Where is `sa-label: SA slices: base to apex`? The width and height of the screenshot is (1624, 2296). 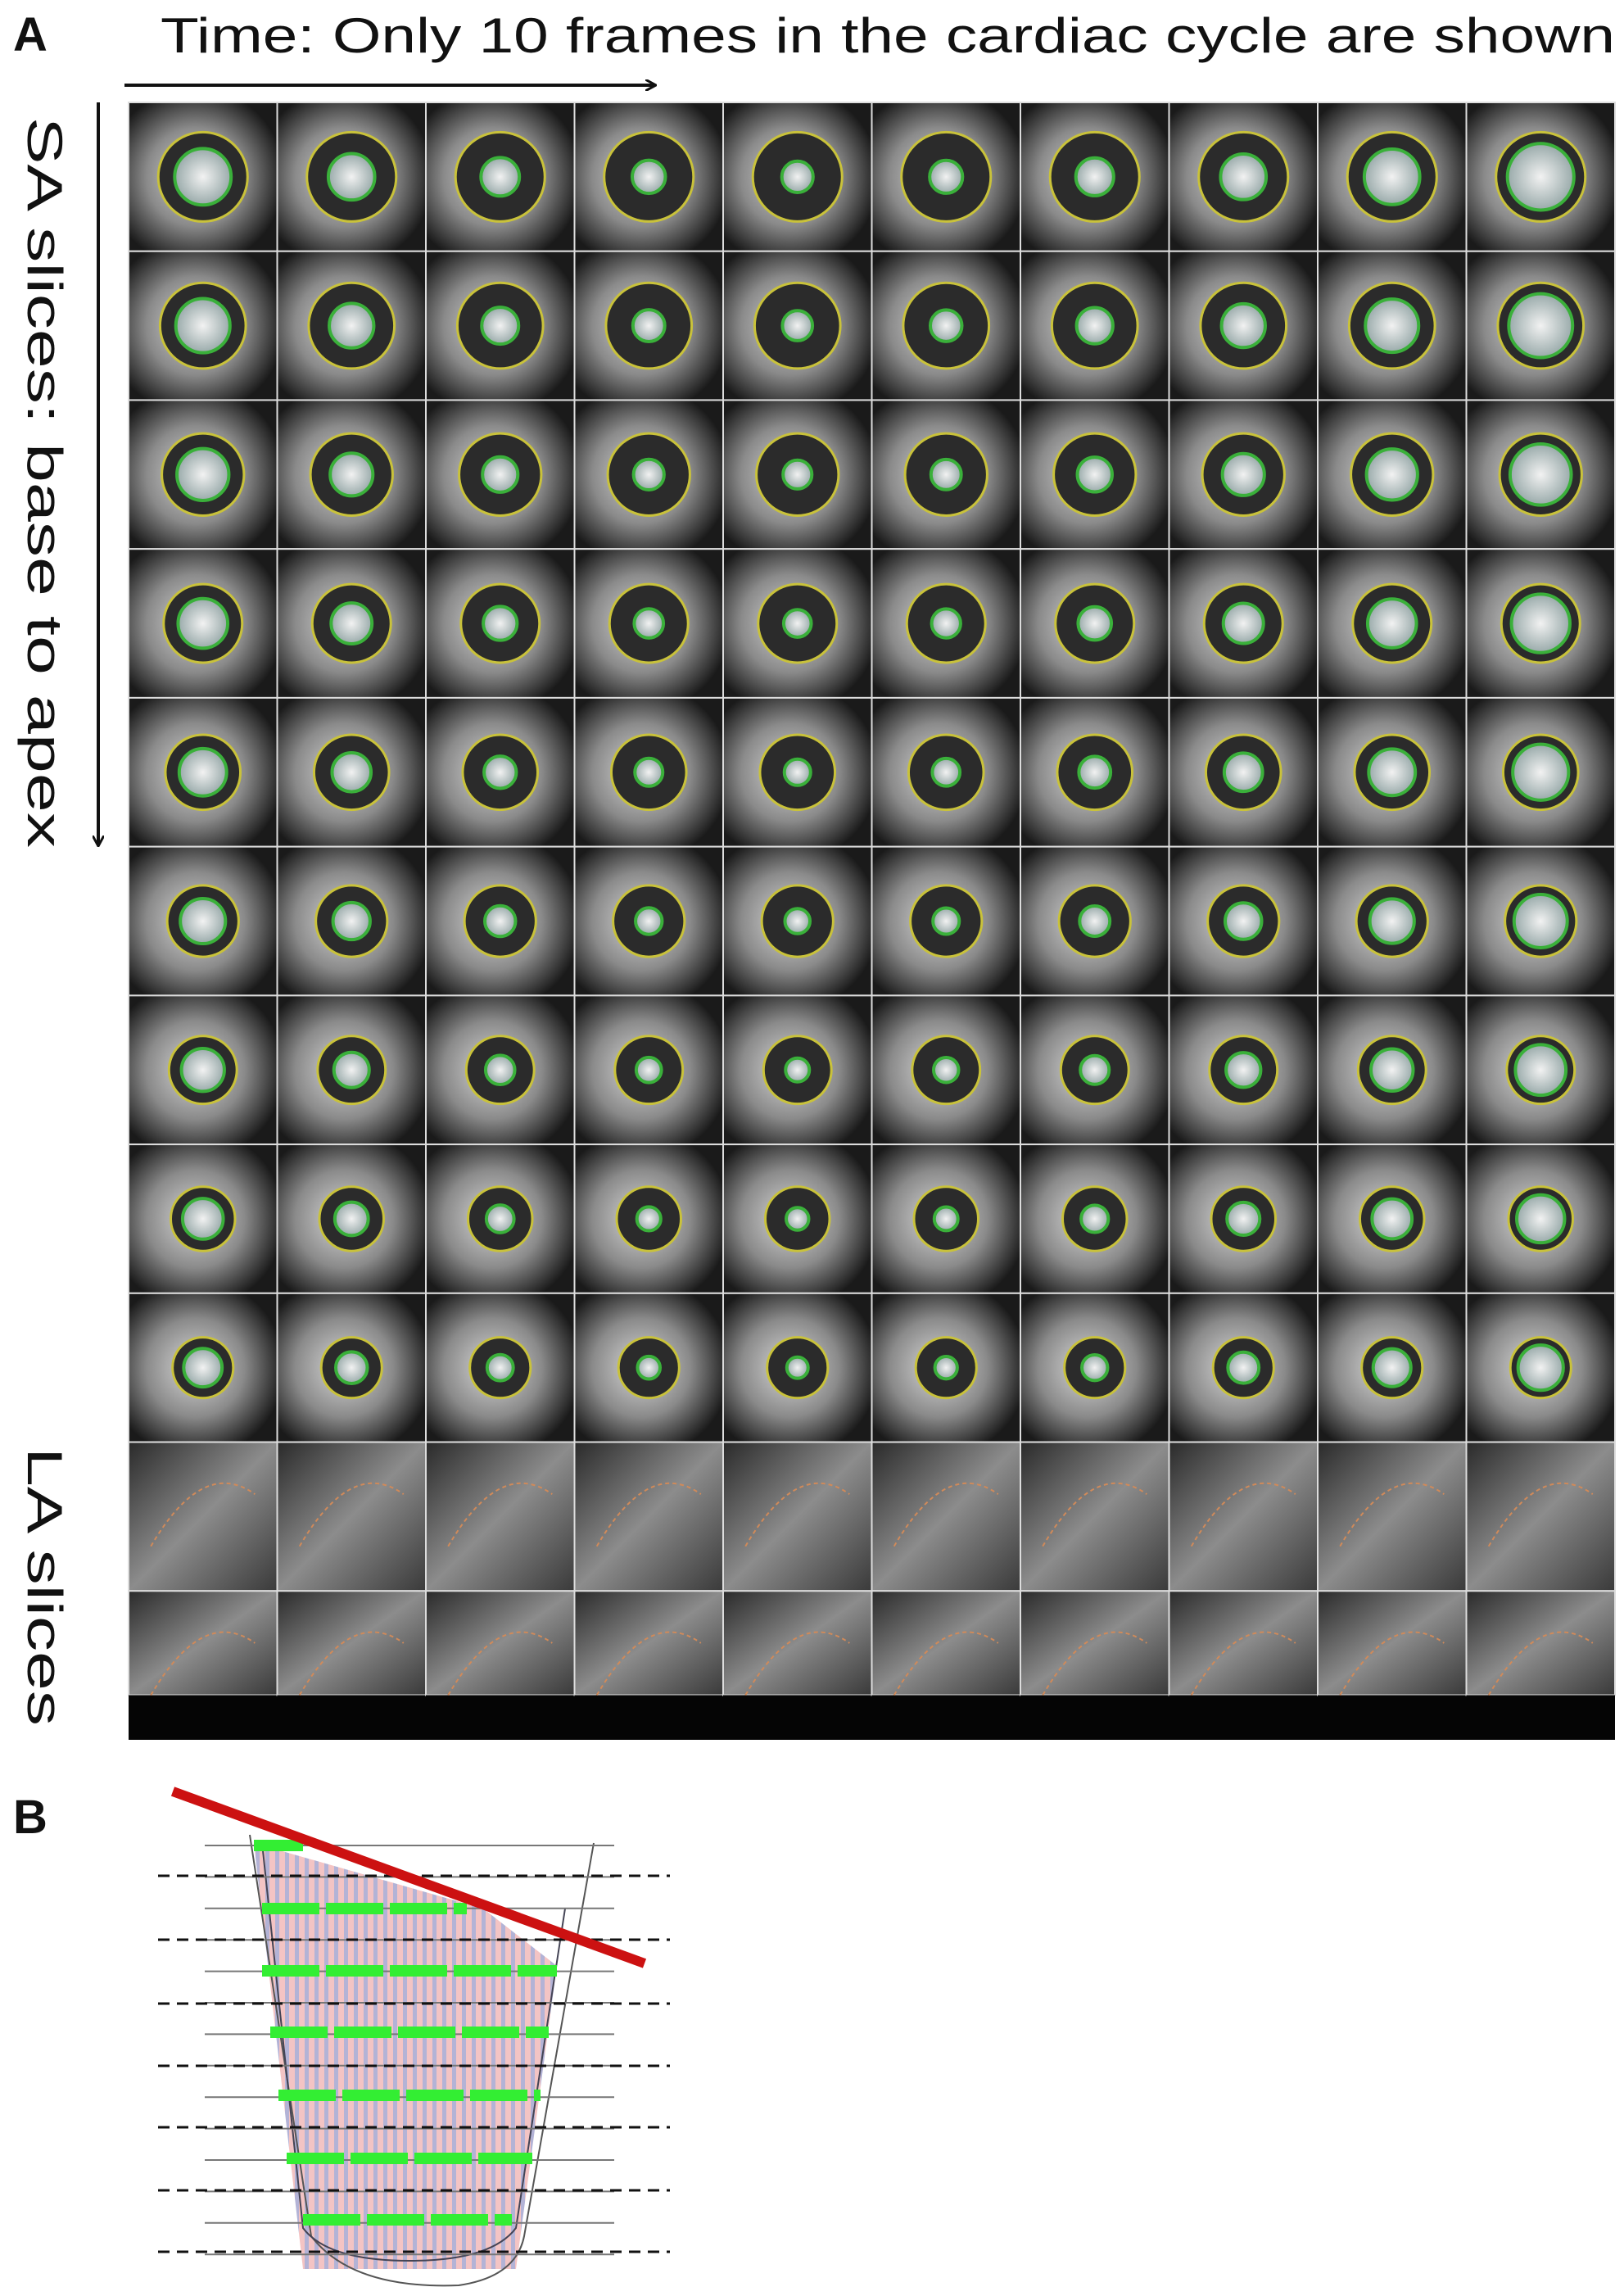
sa-label: SA slices: base to apex is located at coordinates (44, 483).